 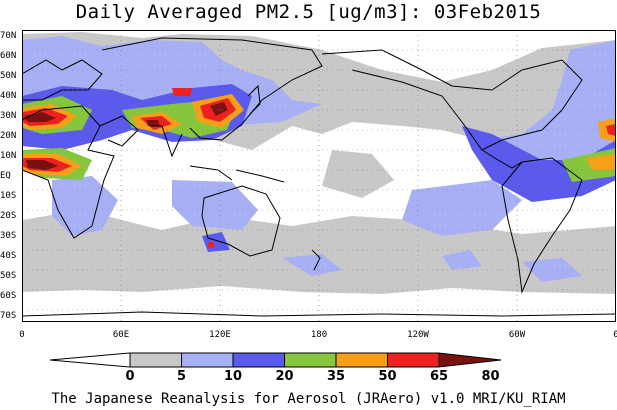 What do you see at coordinates (8, 316) in the screenshot?
I see `latitude-label: 70S` at bounding box center [8, 316].